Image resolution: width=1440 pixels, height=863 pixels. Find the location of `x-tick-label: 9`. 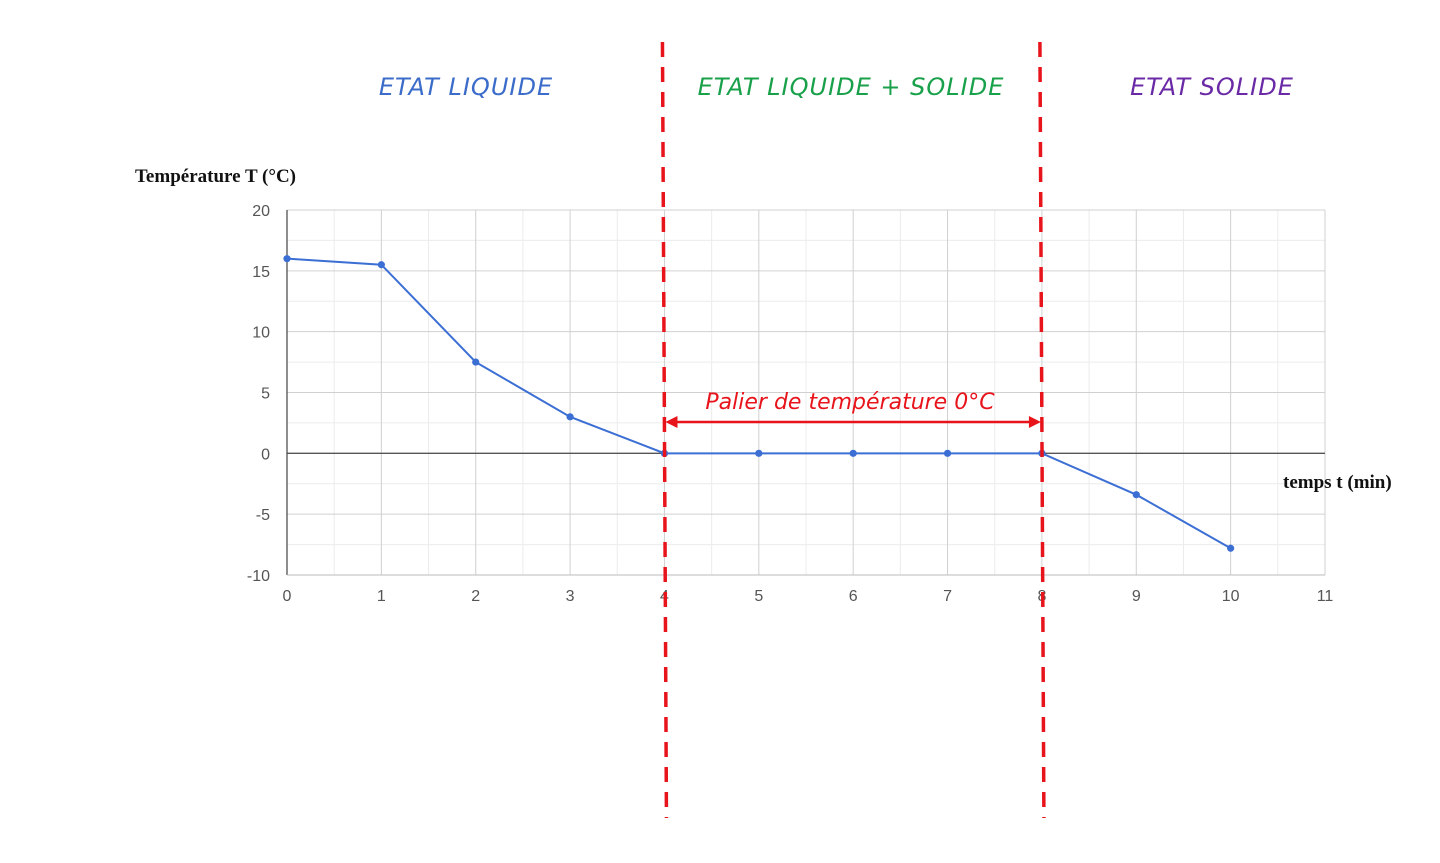

x-tick-label: 9 is located at coordinates (1136, 596).